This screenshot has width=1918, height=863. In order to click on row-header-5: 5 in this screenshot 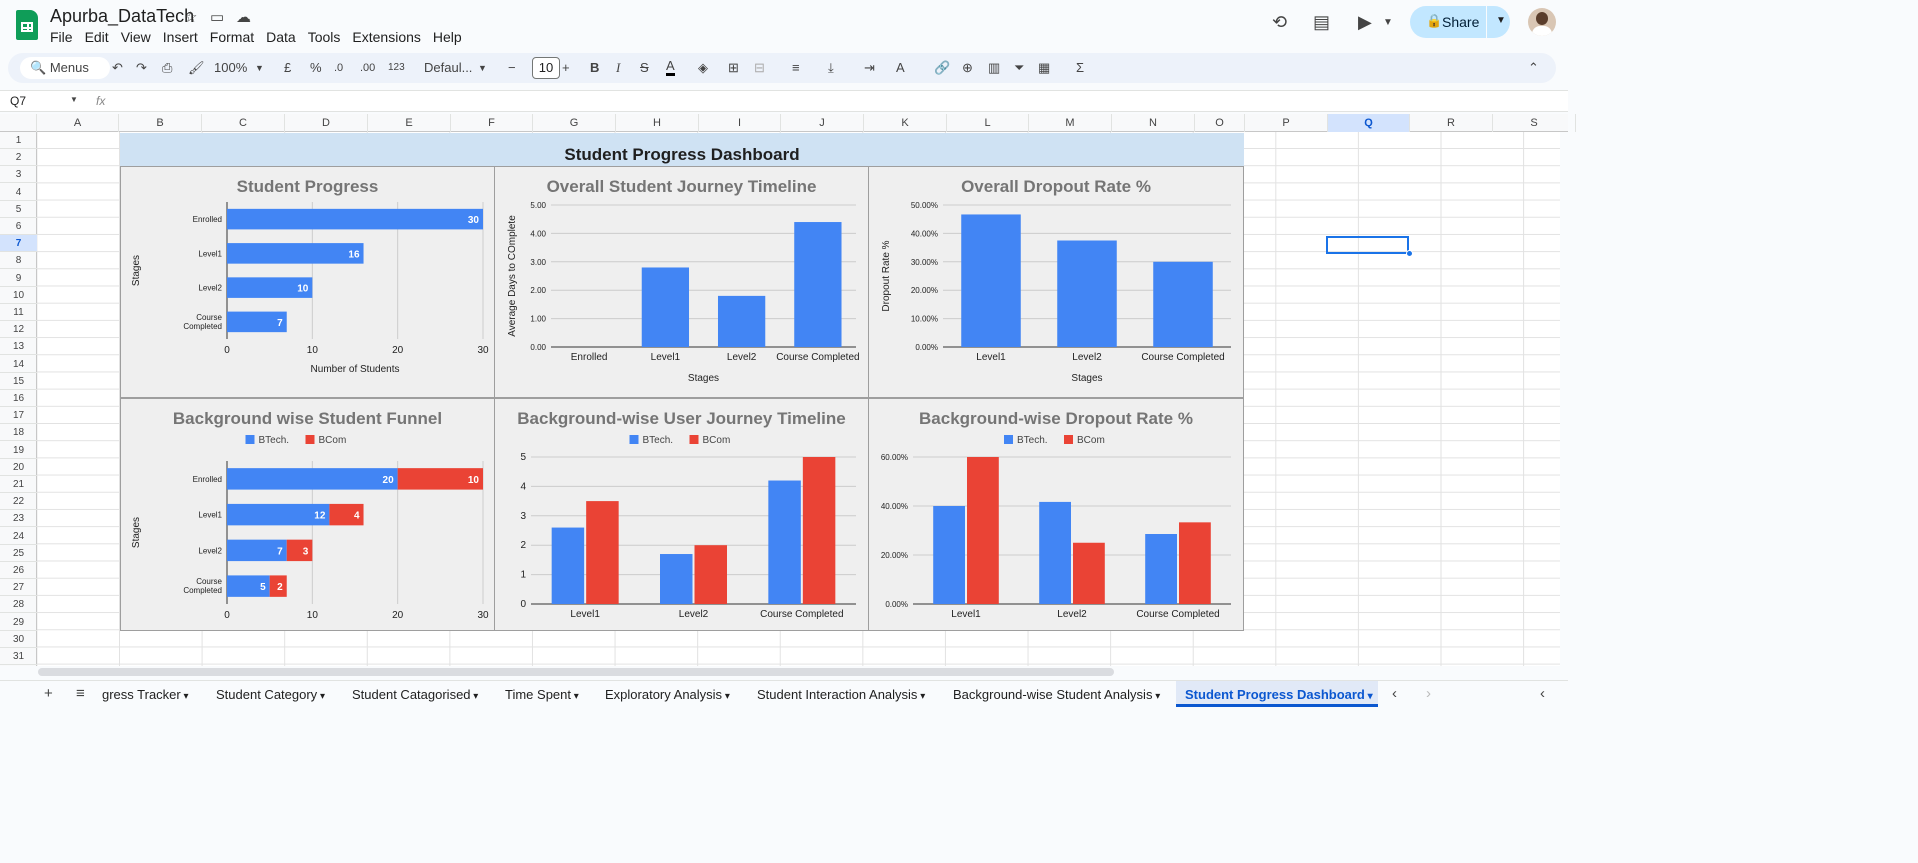, I will do `click(18, 209)`.